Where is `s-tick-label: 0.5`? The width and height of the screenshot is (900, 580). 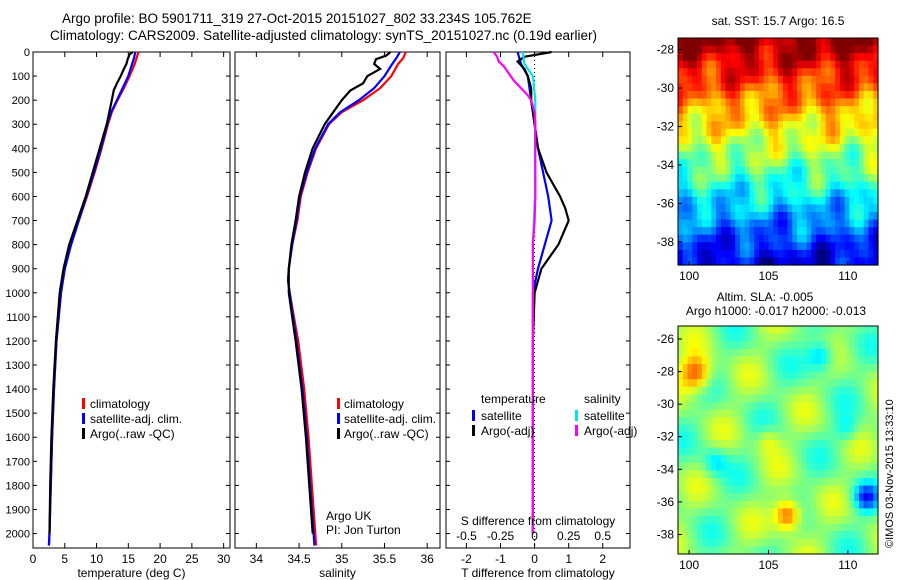 s-tick-label: 0.5 is located at coordinates (602, 536).